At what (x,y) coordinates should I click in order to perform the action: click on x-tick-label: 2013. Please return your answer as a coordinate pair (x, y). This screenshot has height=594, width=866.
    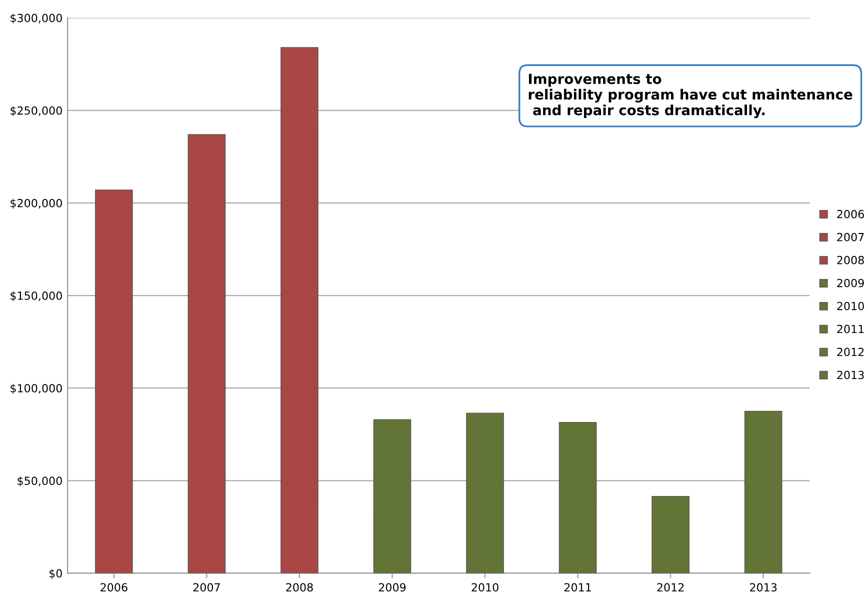
    Looking at the image, I should click on (763, 587).